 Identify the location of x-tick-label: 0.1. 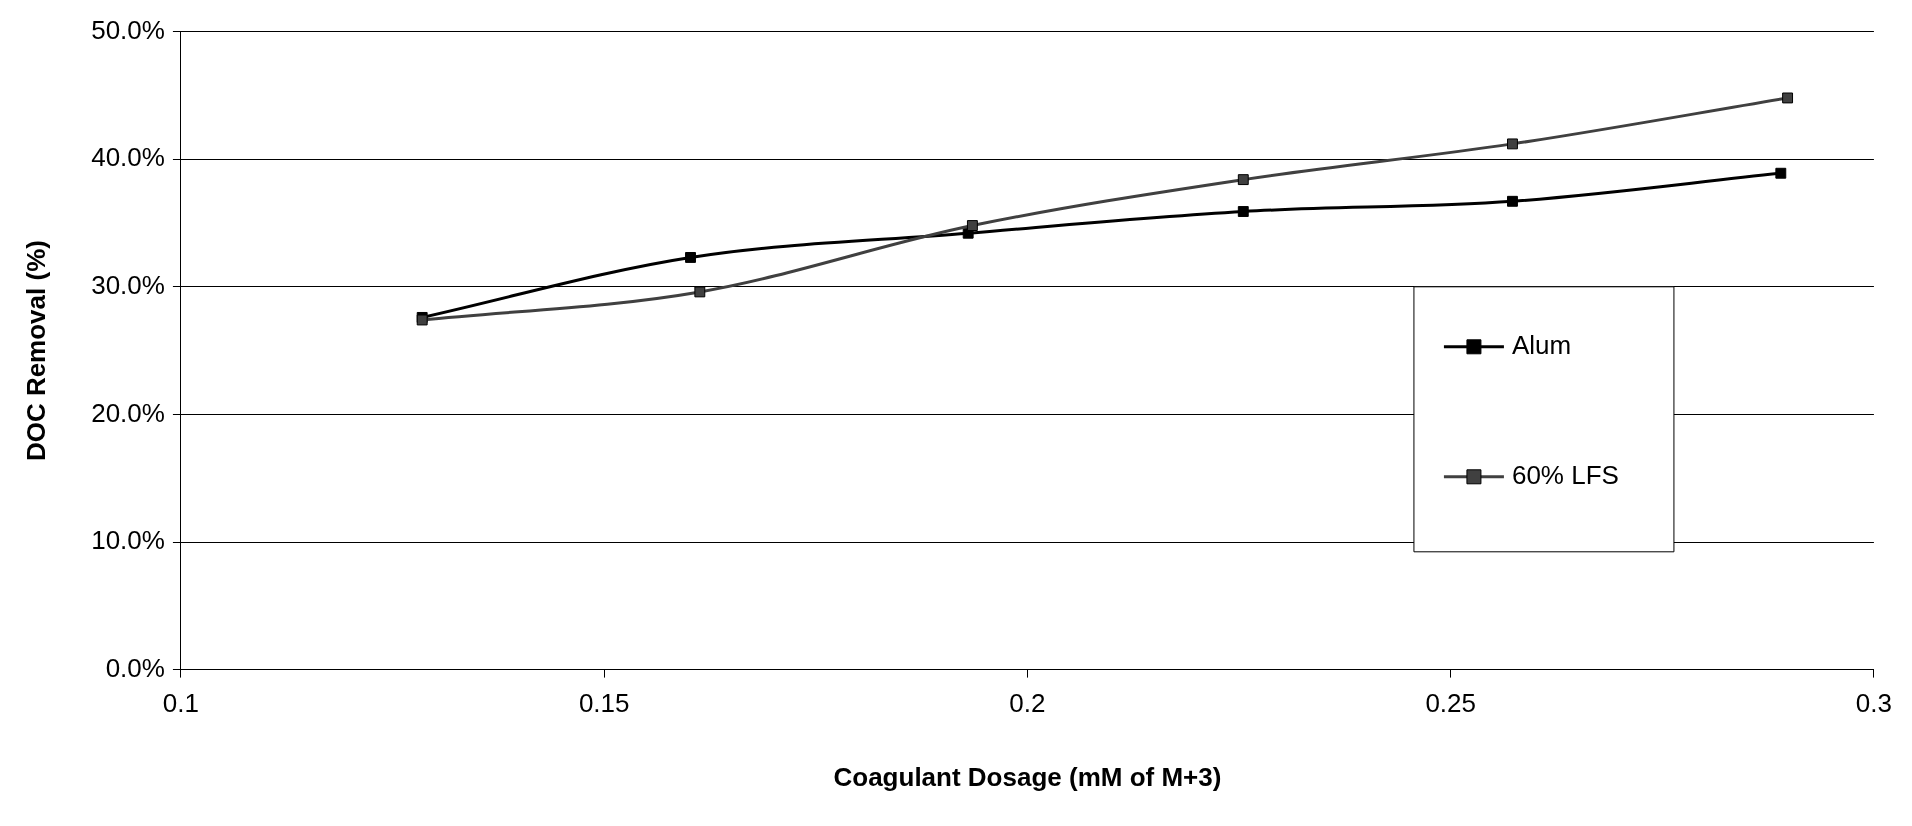
(180, 703).